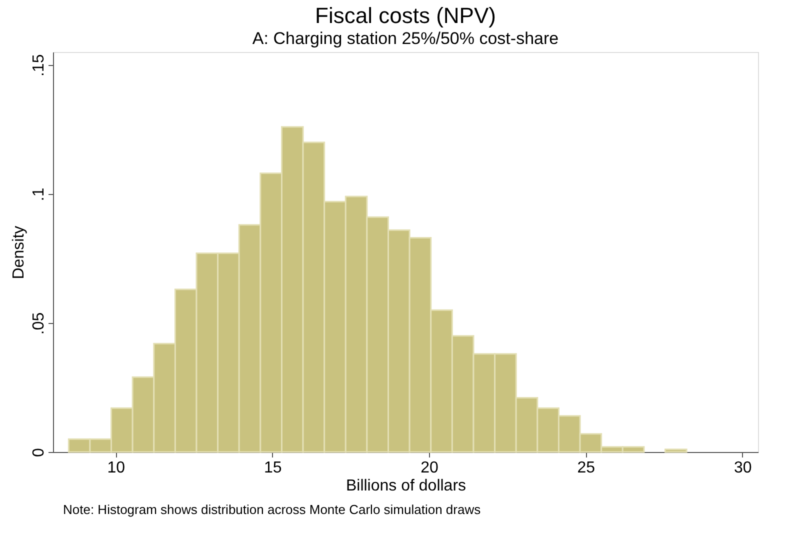 This screenshot has width=799, height=554. What do you see at coordinates (39, 452) in the screenshot?
I see `y-tick-label: 0` at bounding box center [39, 452].